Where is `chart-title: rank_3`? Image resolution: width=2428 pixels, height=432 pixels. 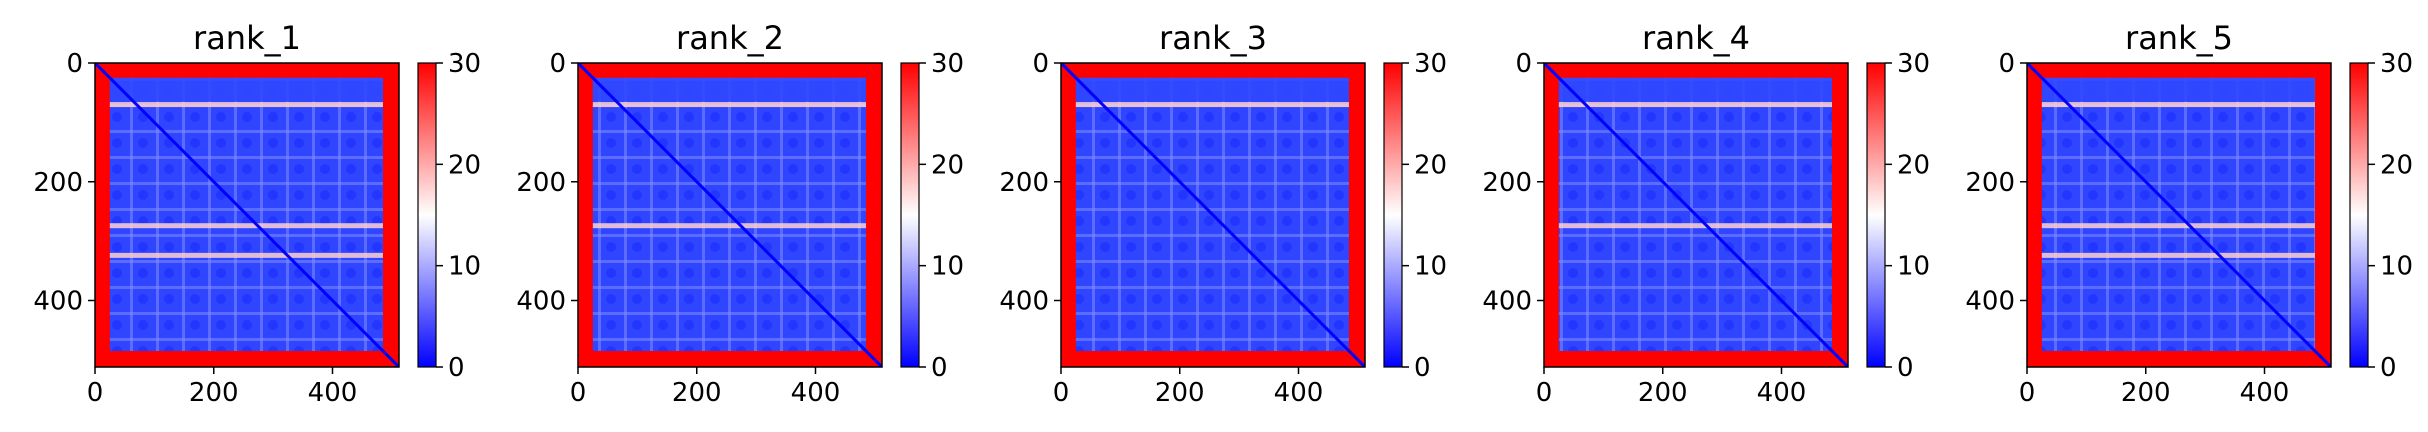 chart-title: rank_3 is located at coordinates (1213, 38).